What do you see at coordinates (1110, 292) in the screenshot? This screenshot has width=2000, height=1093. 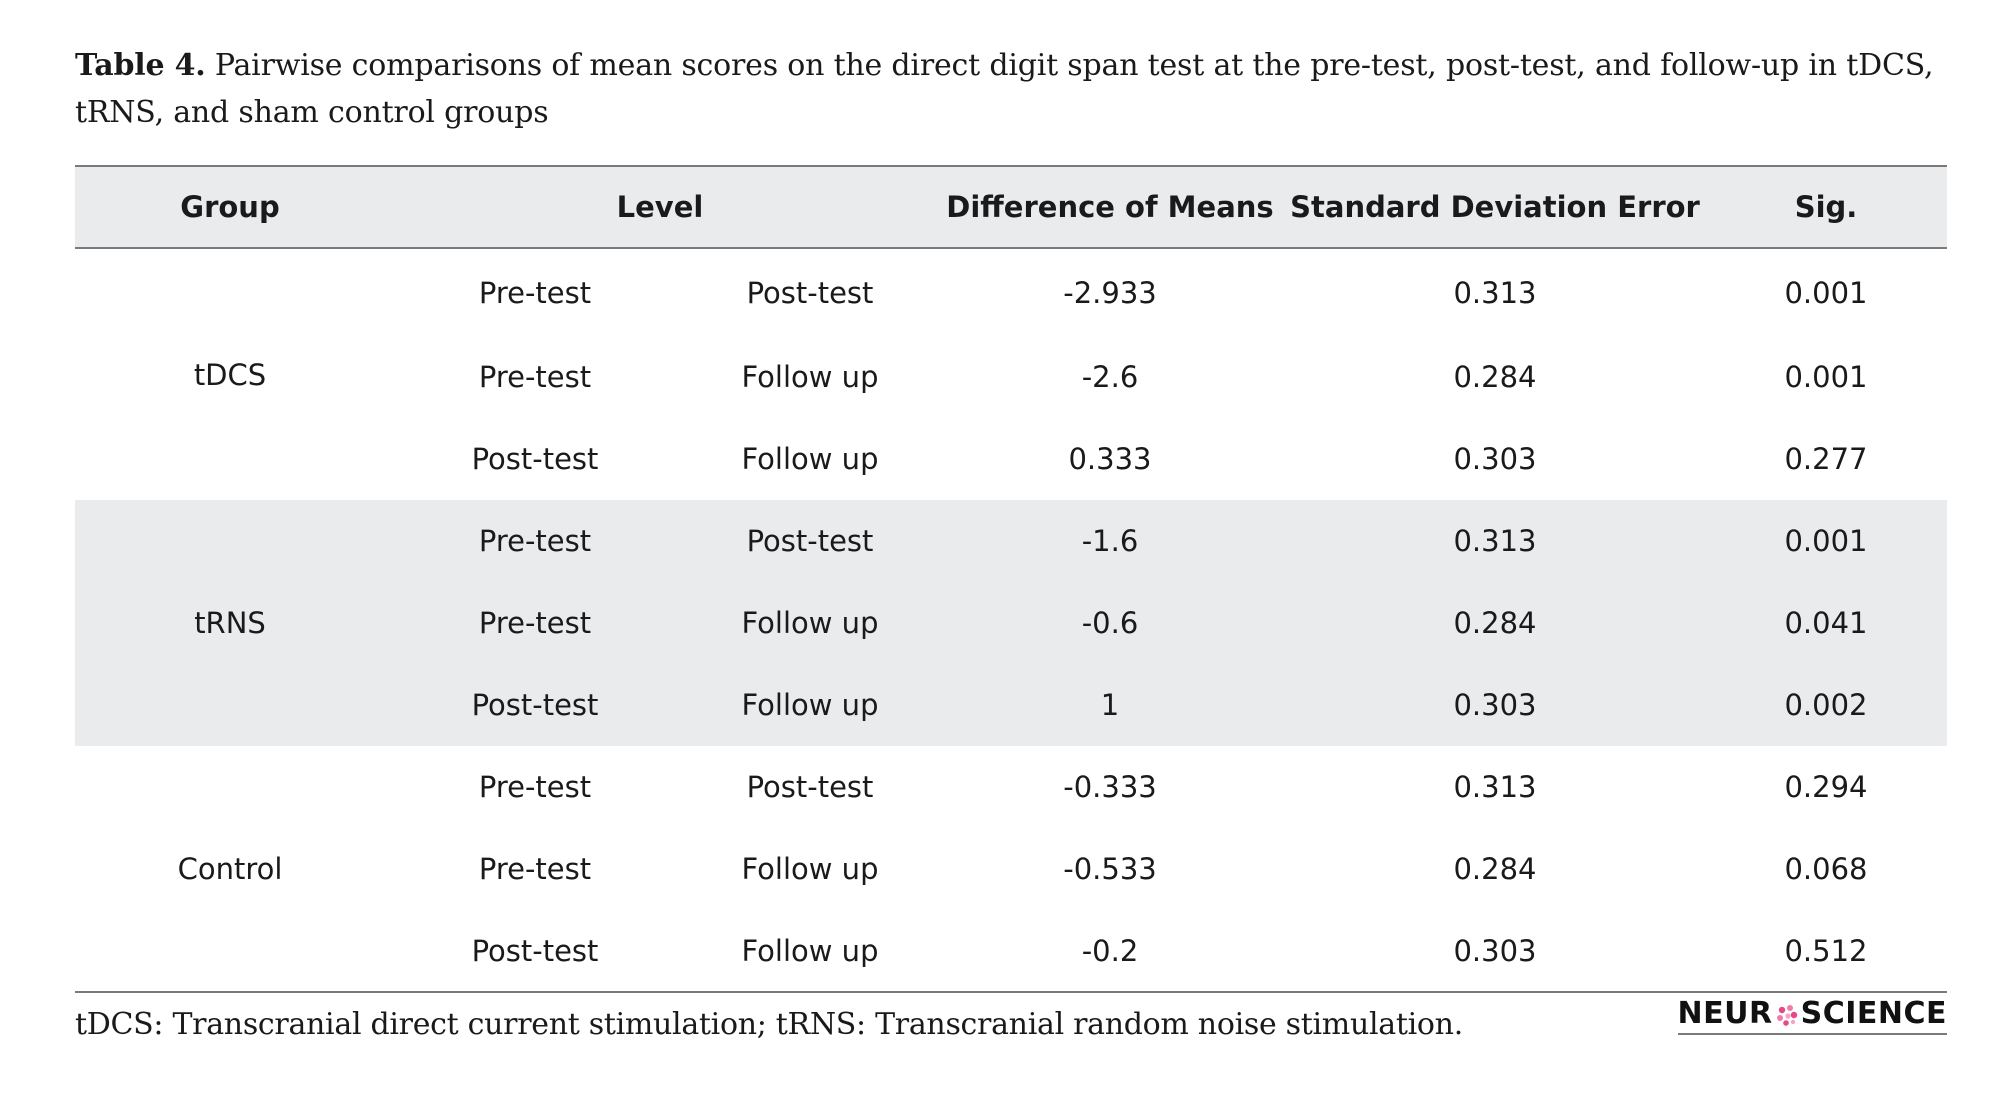 I see `difference-value: -2.933` at bounding box center [1110, 292].